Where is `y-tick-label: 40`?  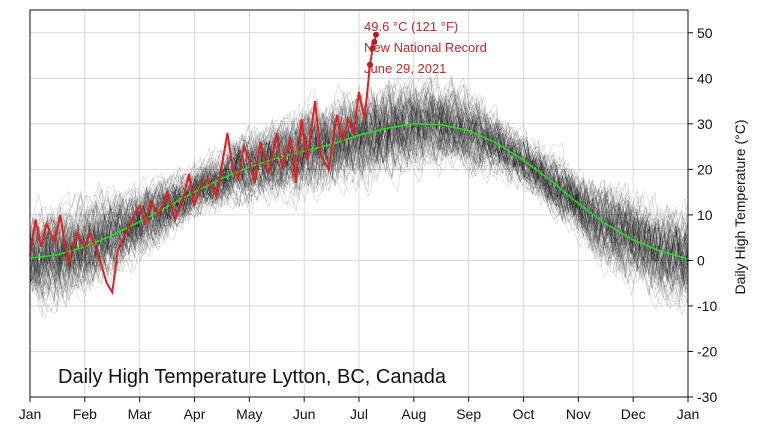
y-tick-label: 40 is located at coordinates (705, 78).